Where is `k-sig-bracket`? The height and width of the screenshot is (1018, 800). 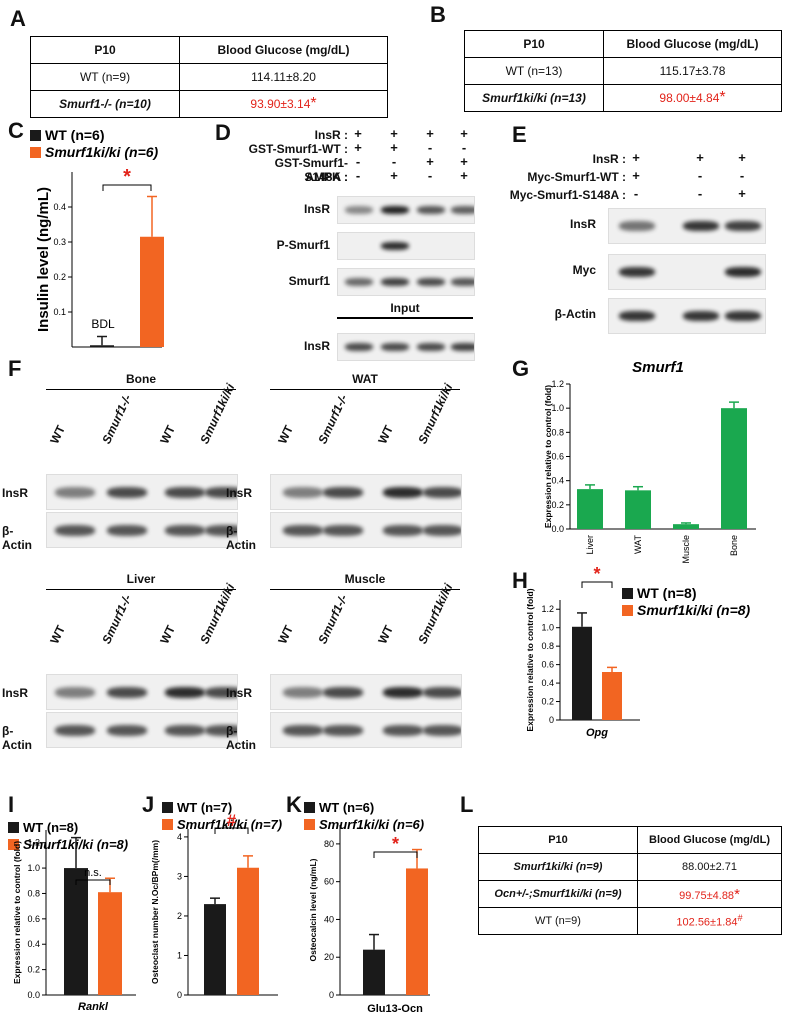
k-sig-bracket is located at coordinates (395, 854).